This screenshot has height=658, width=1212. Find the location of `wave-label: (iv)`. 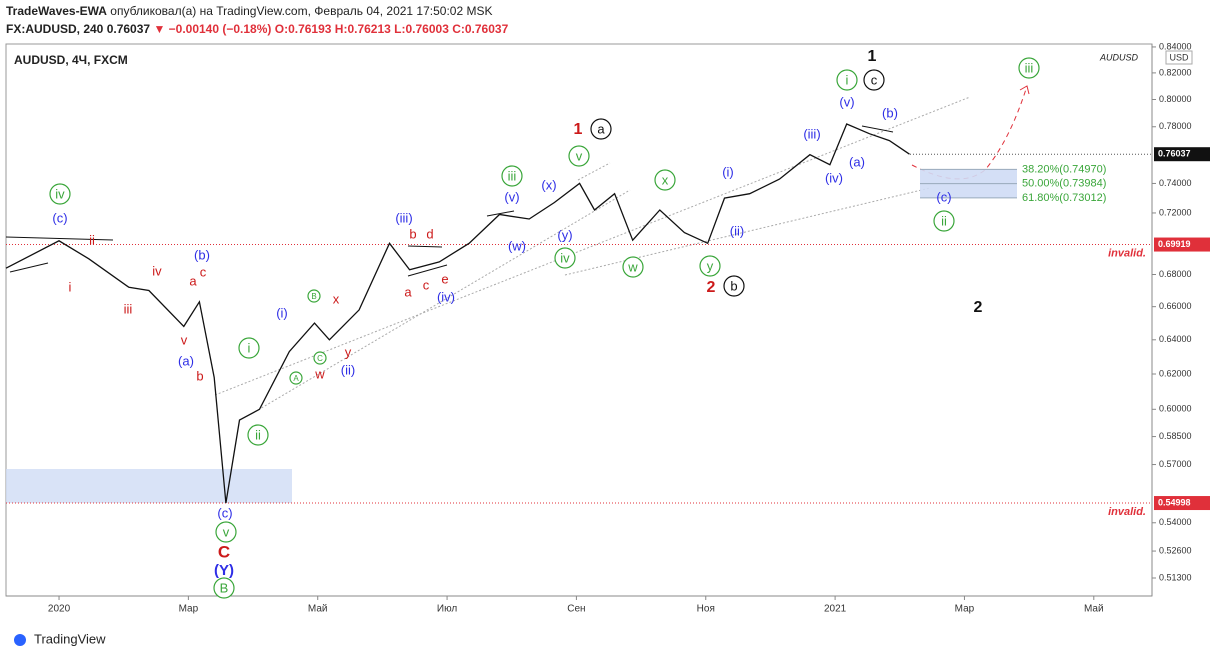

wave-label: (iv) is located at coordinates (834, 177).